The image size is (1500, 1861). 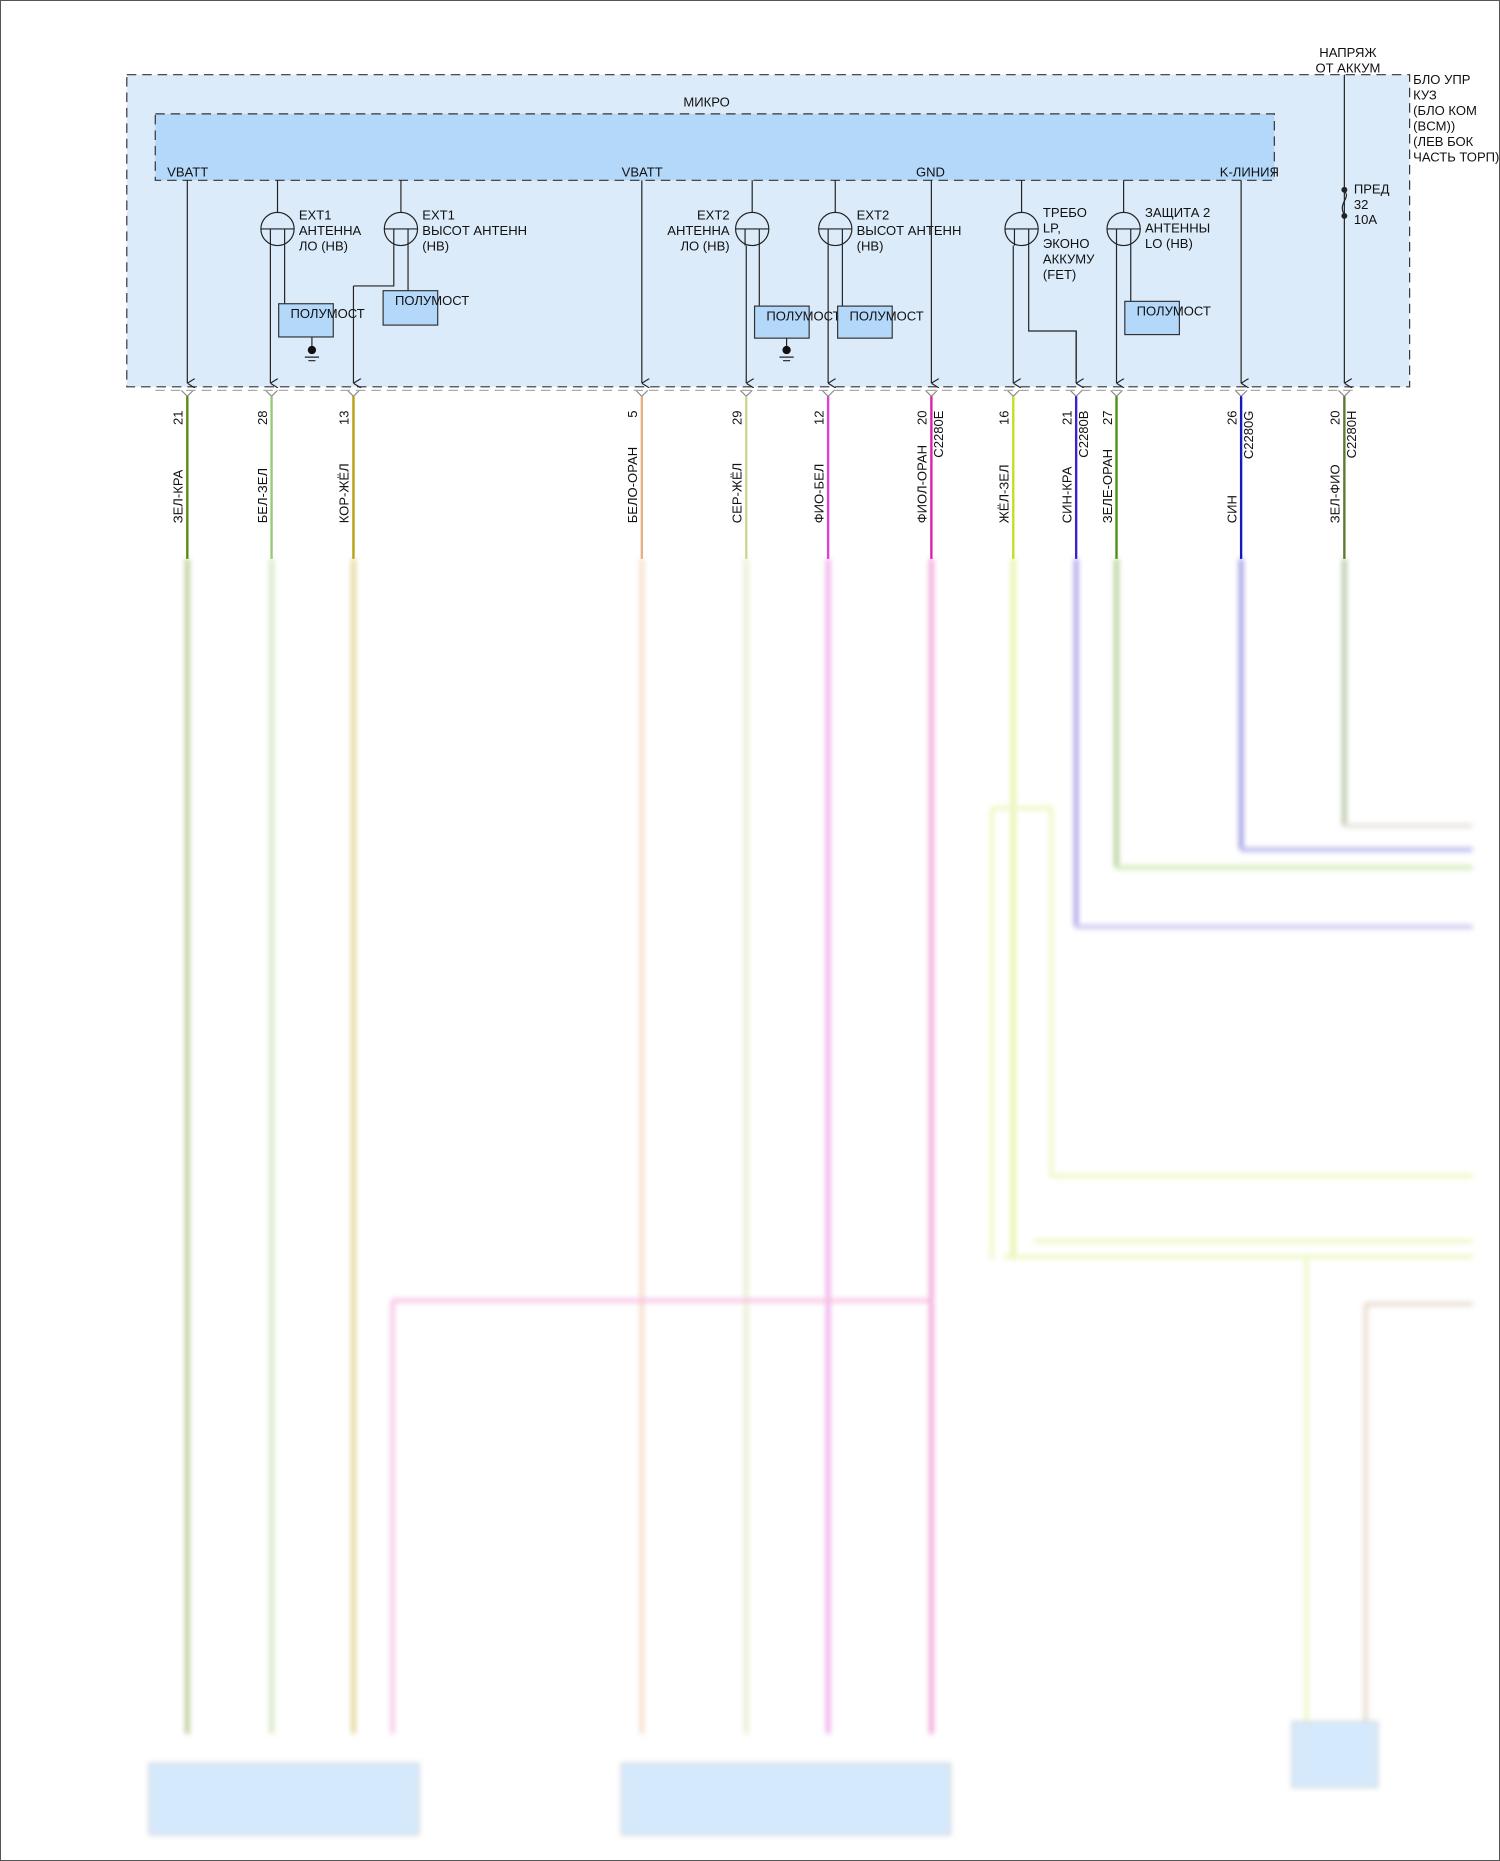 What do you see at coordinates (1065, 212) in the screenshot?
I see `driver-label: ТРЕБО` at bounding box center [1065, 212].